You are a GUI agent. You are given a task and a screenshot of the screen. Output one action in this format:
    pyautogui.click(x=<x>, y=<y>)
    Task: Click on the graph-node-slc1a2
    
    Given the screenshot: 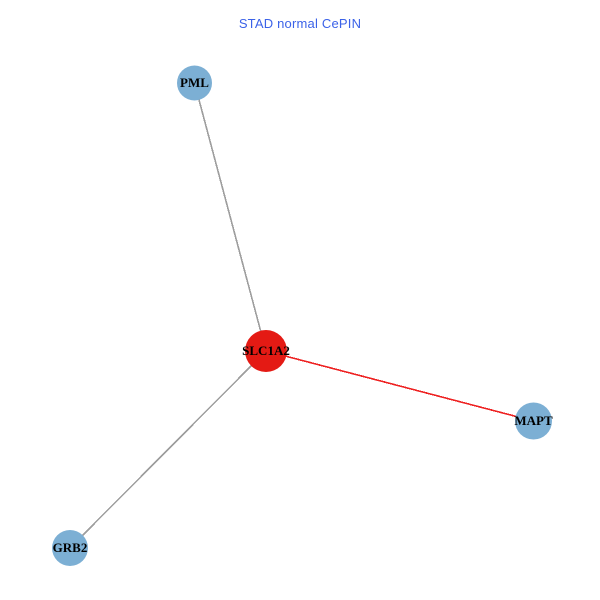 What is the action you would take?
    pyautogui.click(x=266, y=351)
    